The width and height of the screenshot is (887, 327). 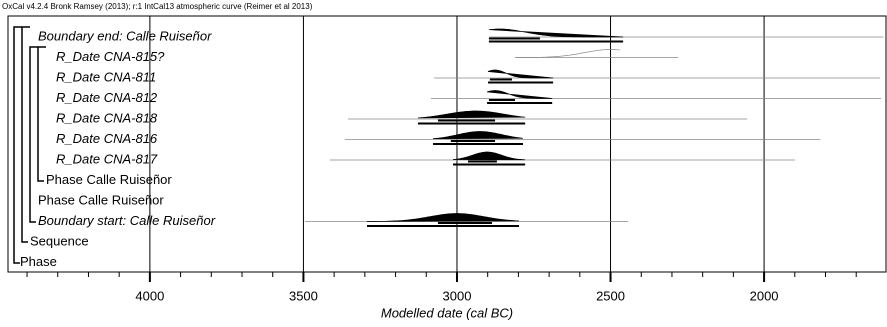 I want to click on row-label: Boundary end: Calle Ruiseñor, so click(x=125, y=35).